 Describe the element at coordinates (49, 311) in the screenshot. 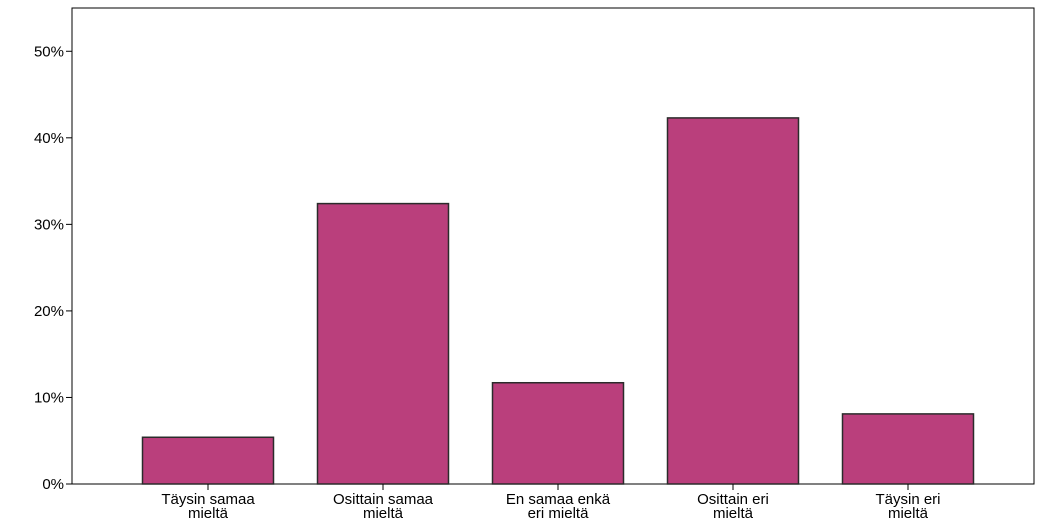

I see `y-tick-label: 20%` at that location.